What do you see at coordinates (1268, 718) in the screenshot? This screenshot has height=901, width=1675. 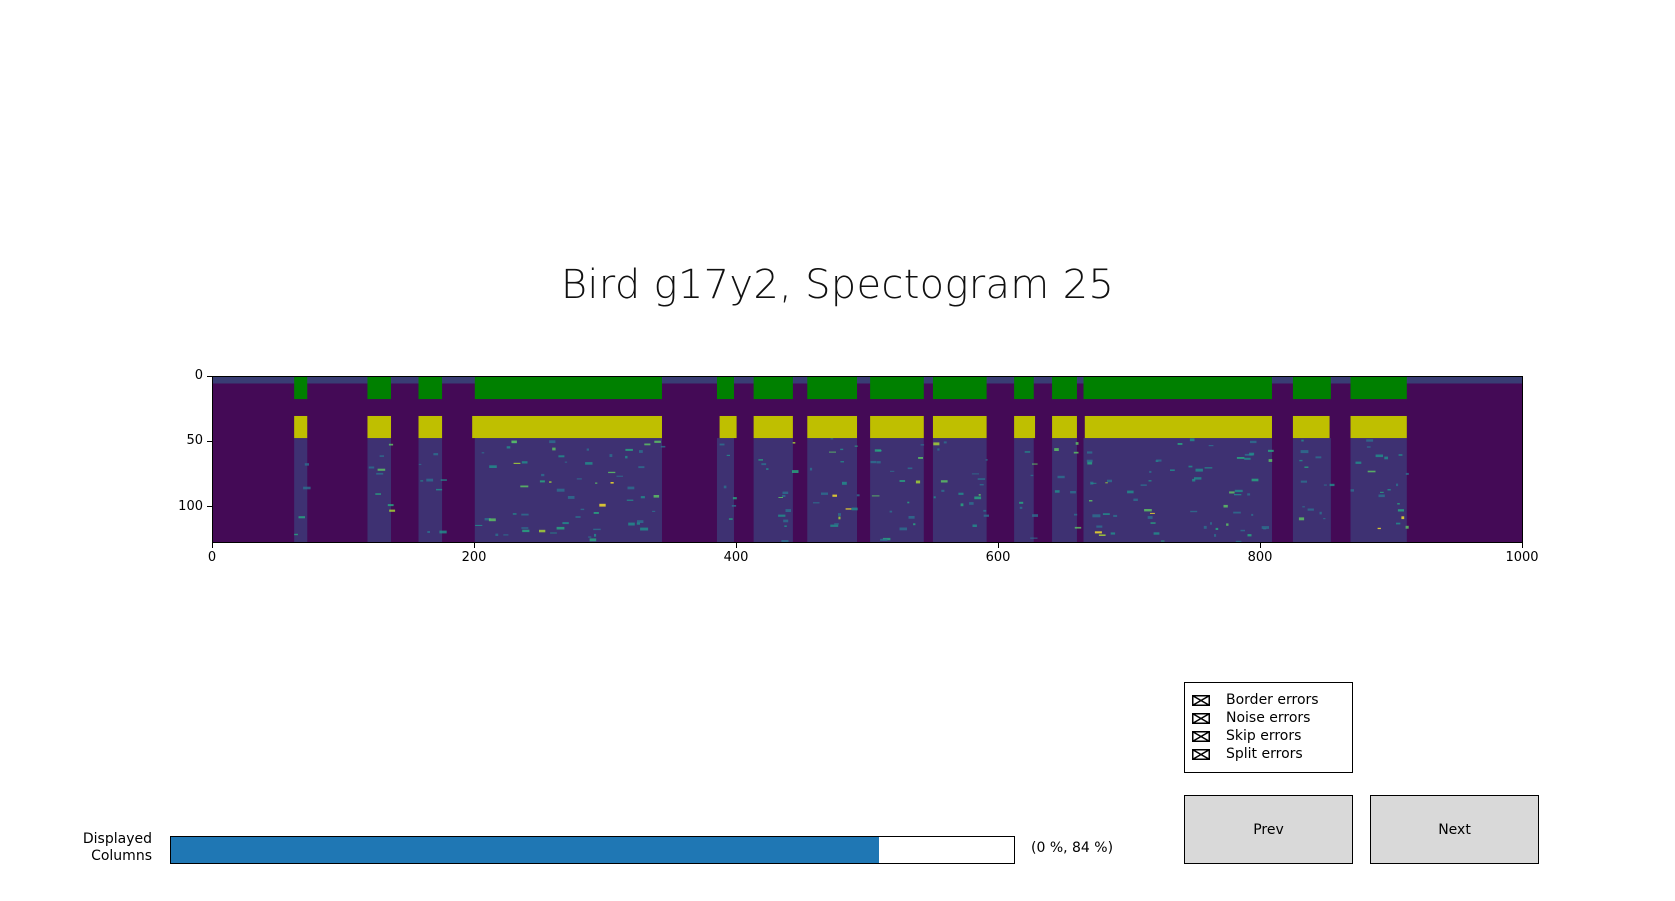 I see `noise-errors-label: Noise errors` at bounding box center [1268, 718].